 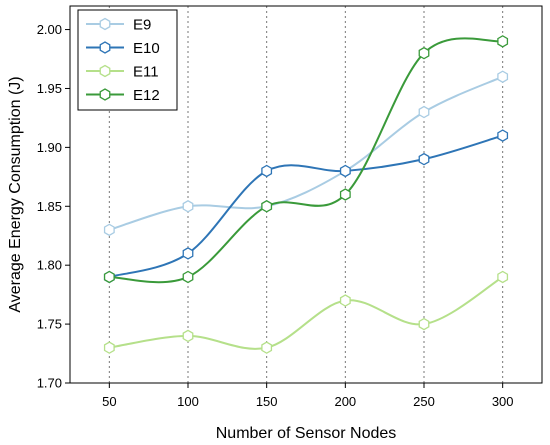 I want to click on x-tick-label-0: 50, so click(x=109, y=401).